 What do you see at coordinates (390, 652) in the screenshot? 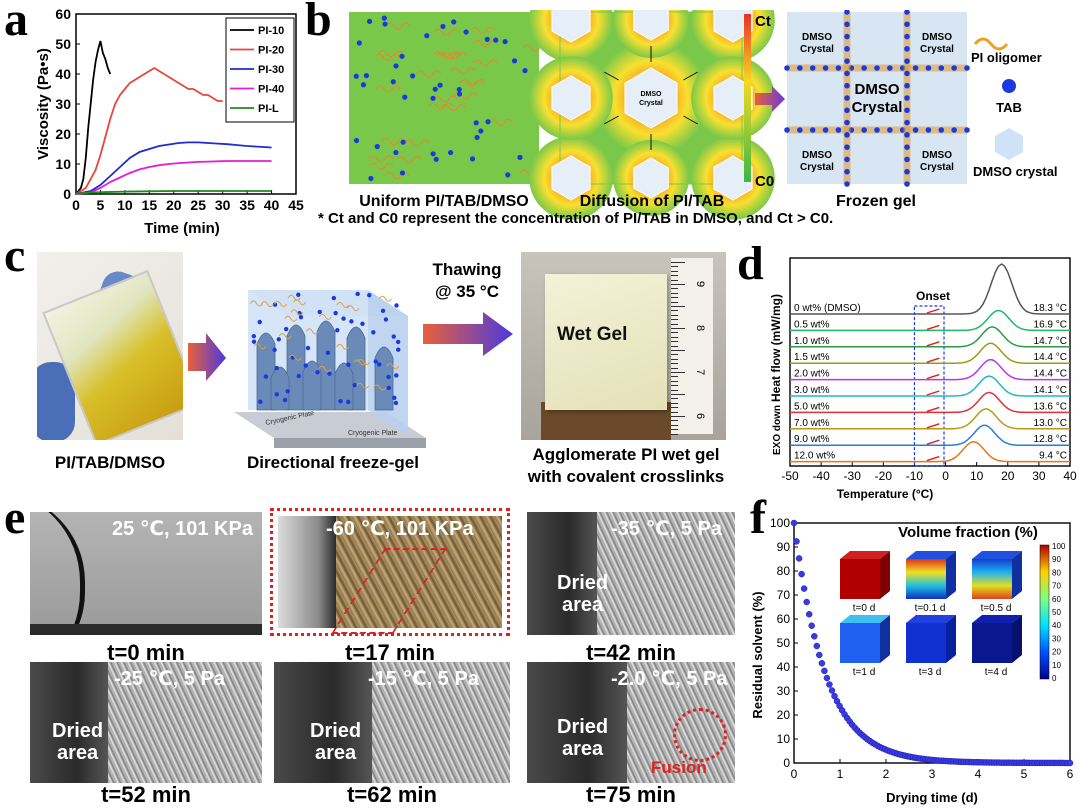
I see `time-t17: t=17 min` at bounding box center [390, 652].